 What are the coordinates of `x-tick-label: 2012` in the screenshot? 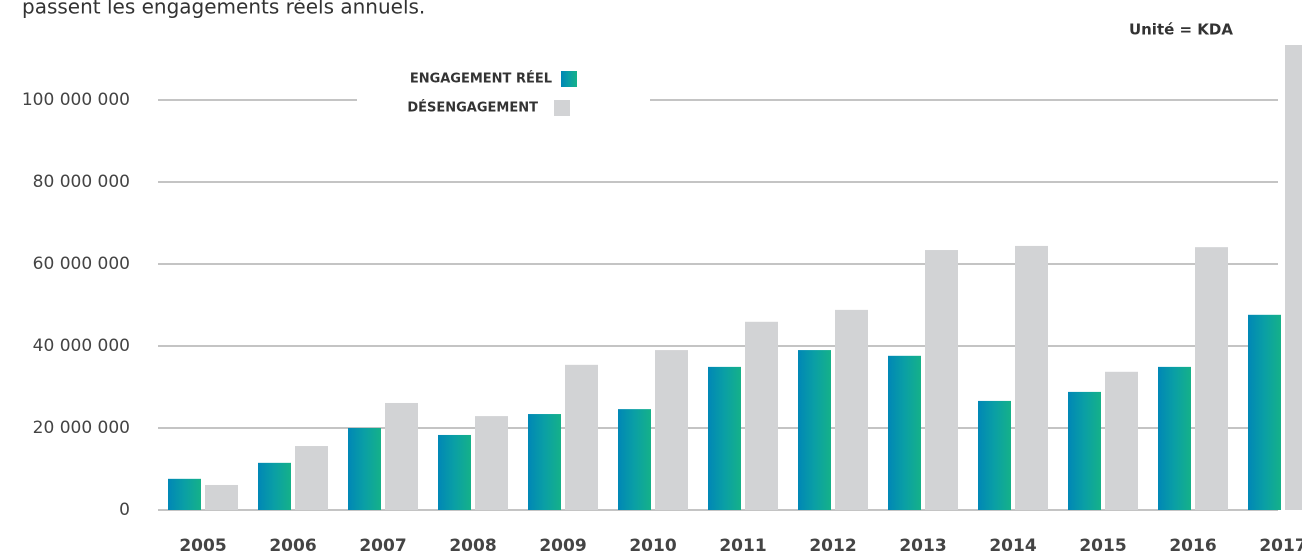 It's located at (832, 545).